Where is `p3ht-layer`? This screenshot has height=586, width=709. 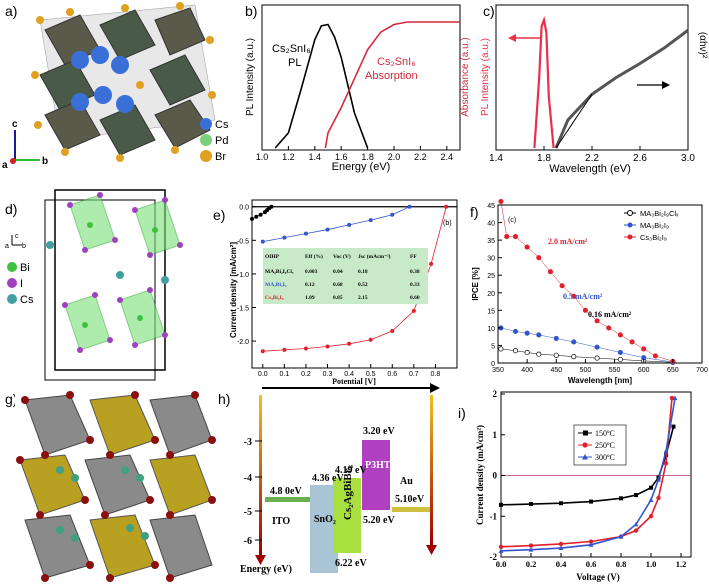 p3ht-layer is located at coordinates (376, 475).